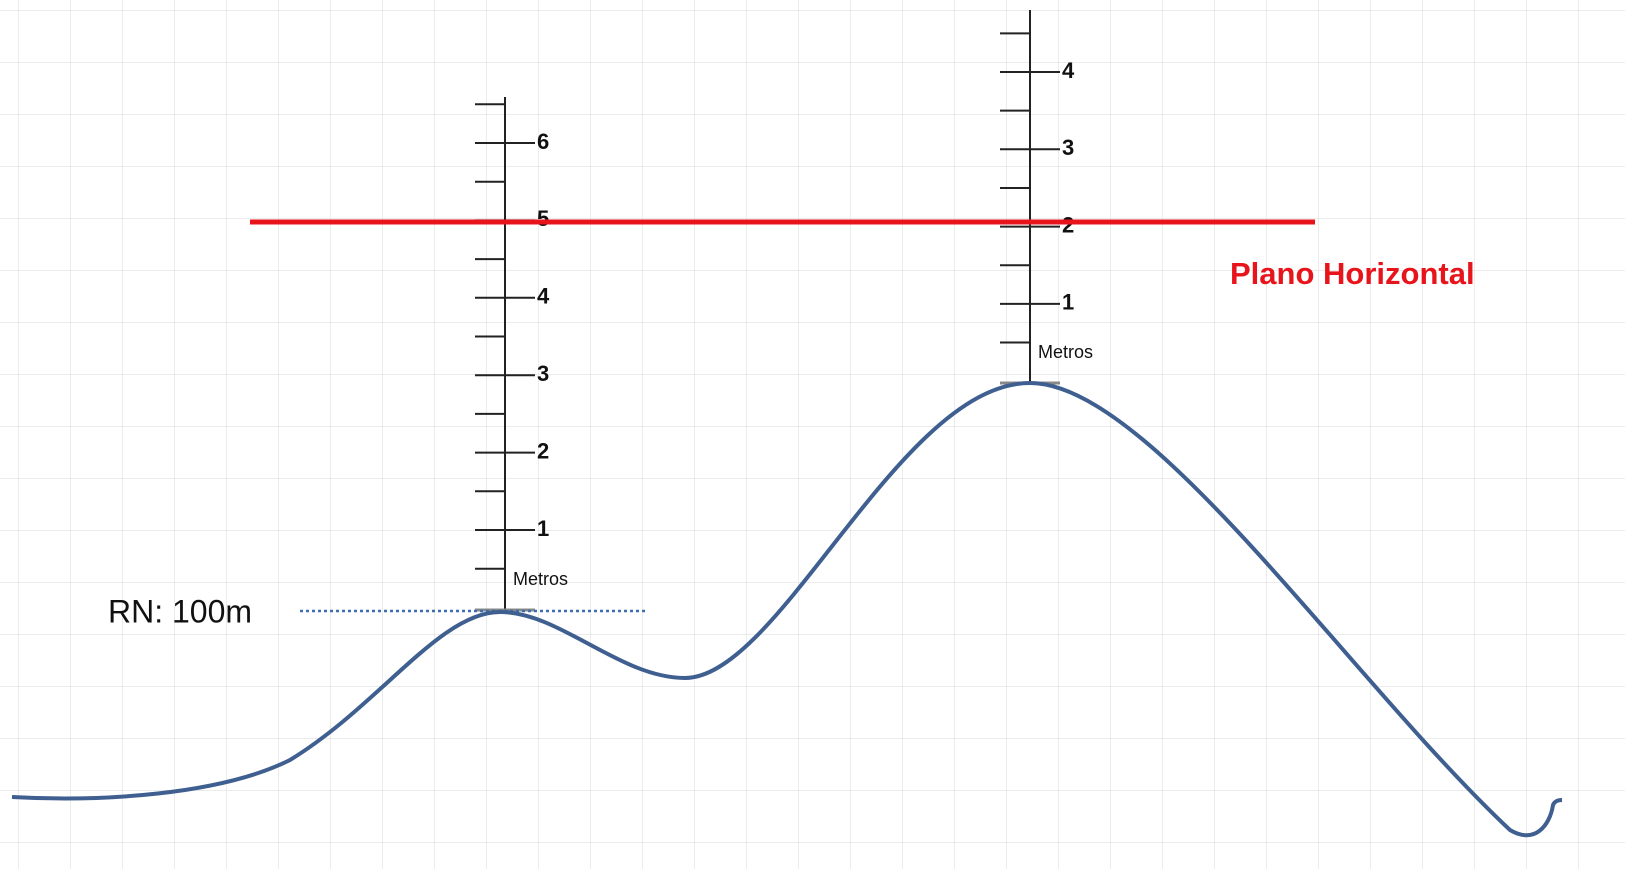  I want to click on leveling-rod-right: 4 3 2 1 Metros, so click(1046, 197).